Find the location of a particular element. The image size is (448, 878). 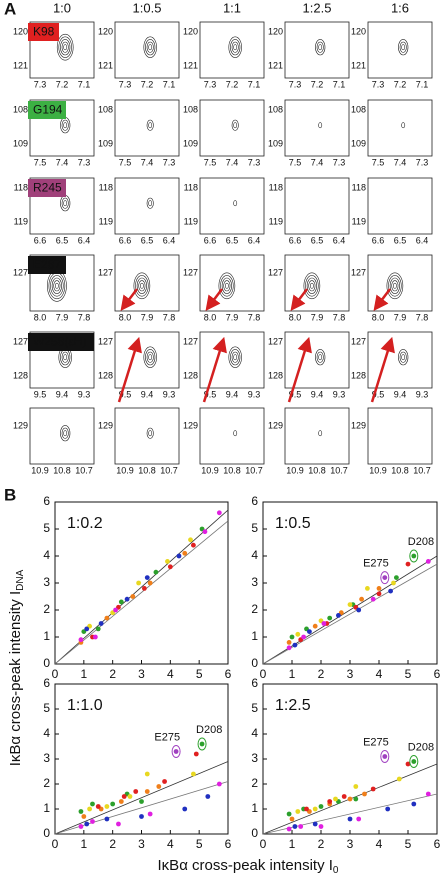

y-tick-label: 129 is located at coordinates (190, 425).